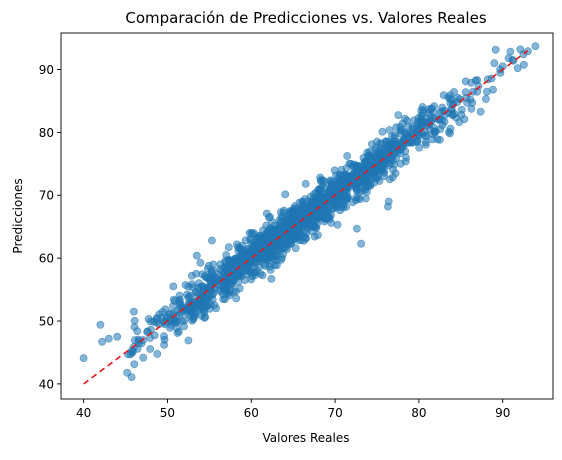 The image size is (562, 460). Describe the element at coordinates (46, 259) in the screenshot. I see `y-tick-label: 60` at that location.